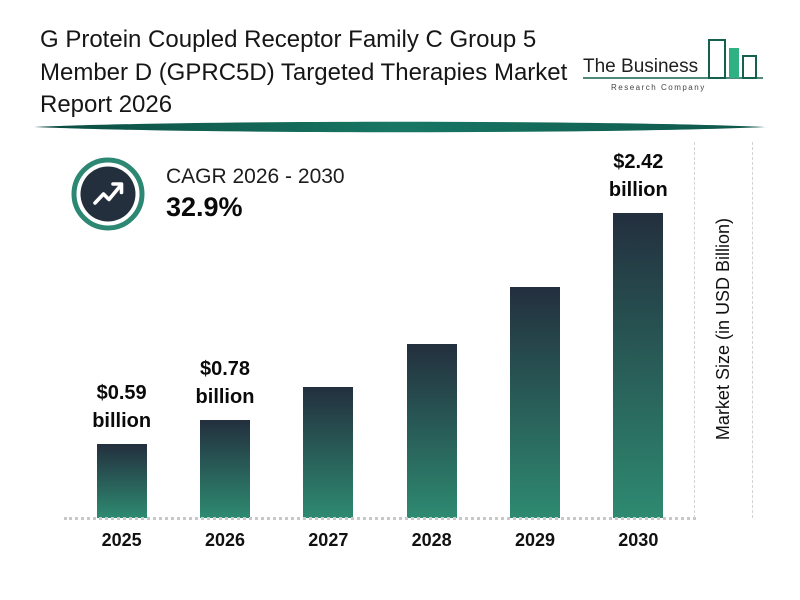  I want to click on cagr-callout: CAGR 2026 - 2030 32.9%, so click(207, 194).